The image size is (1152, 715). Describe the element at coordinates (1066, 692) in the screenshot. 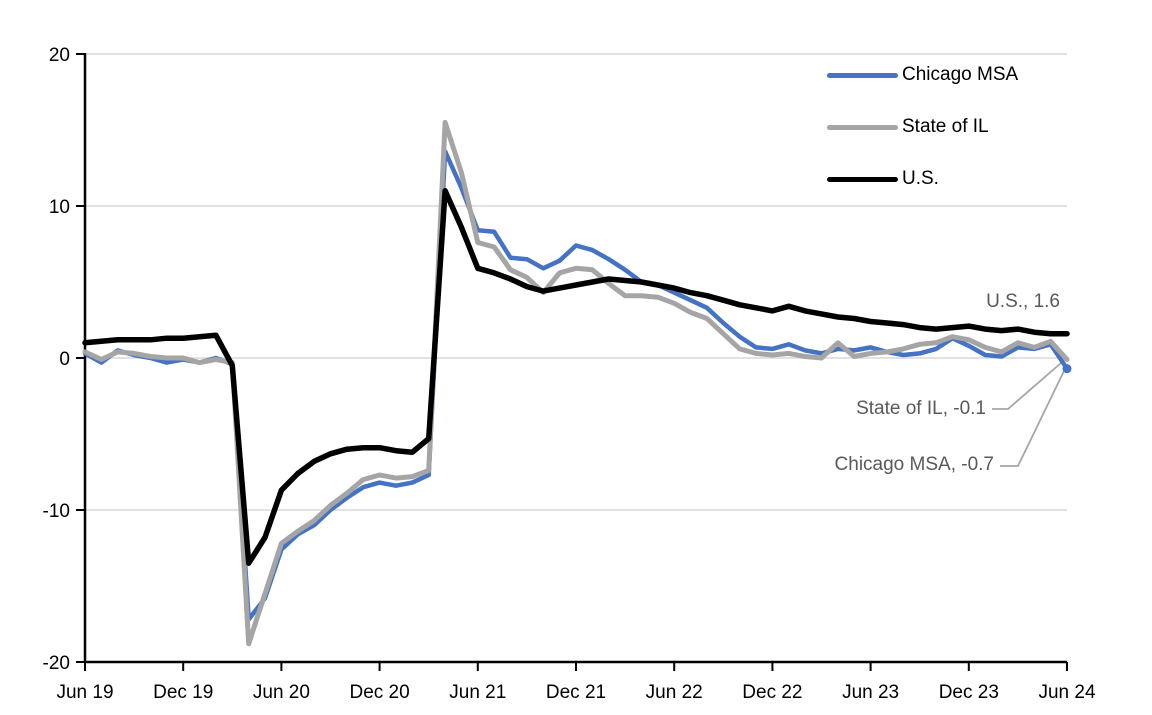

I see `svg-text: Jun 24` at that location.